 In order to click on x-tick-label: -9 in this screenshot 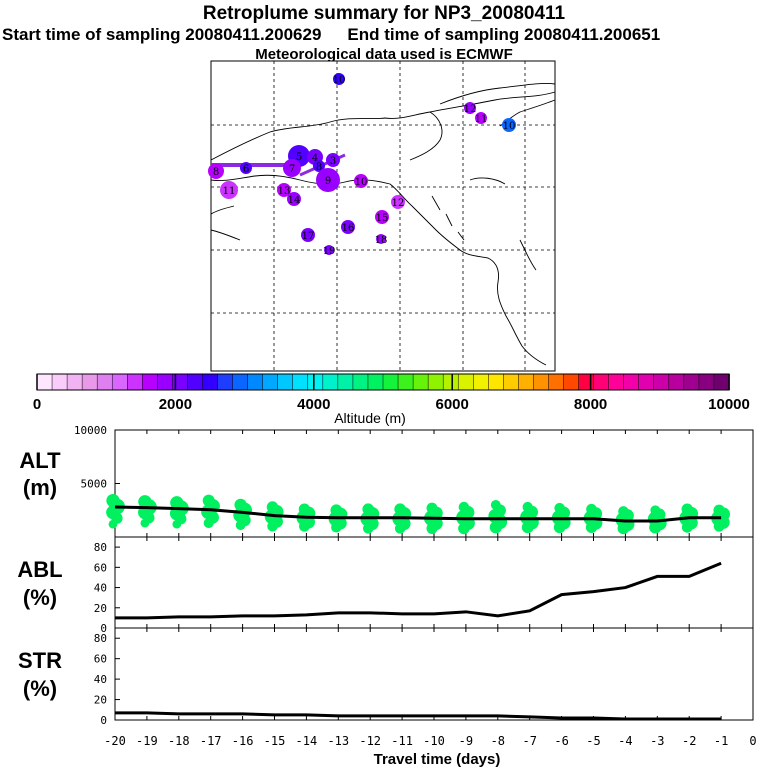, I will do `click(466, 741)`.